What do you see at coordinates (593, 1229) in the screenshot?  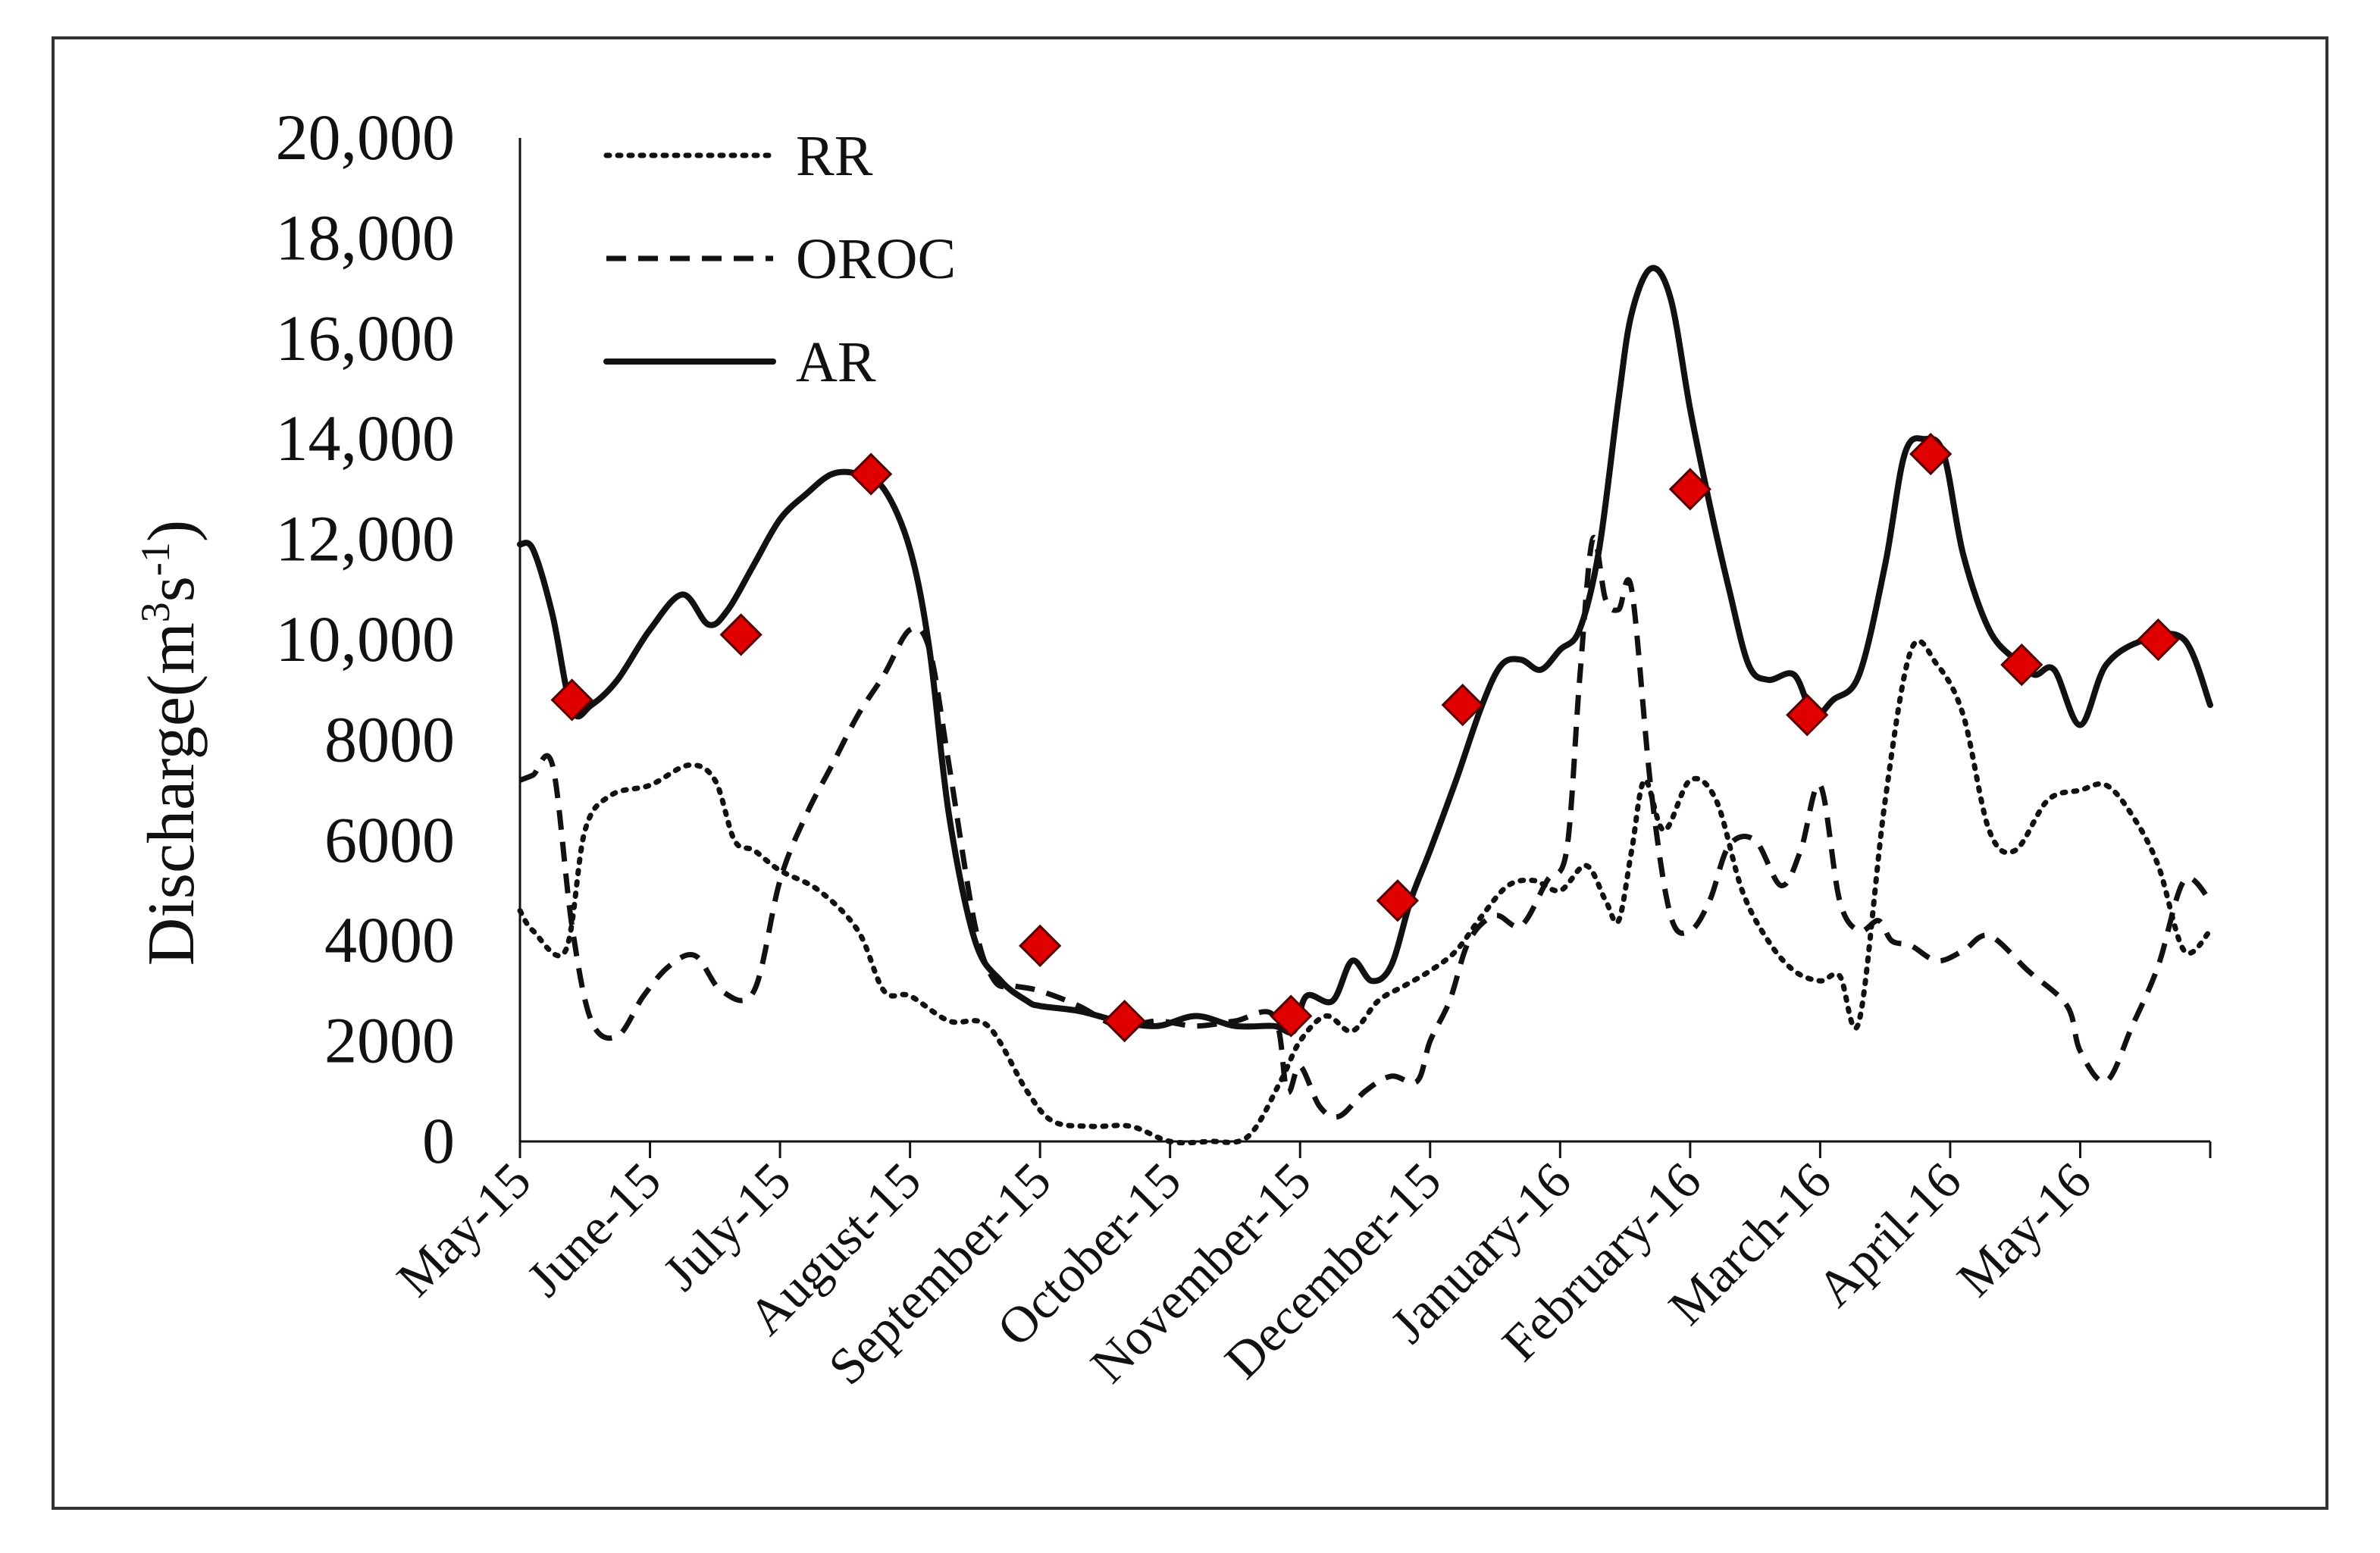 I see `x-tick-label: June-15` at bounding box center [593, 1229].